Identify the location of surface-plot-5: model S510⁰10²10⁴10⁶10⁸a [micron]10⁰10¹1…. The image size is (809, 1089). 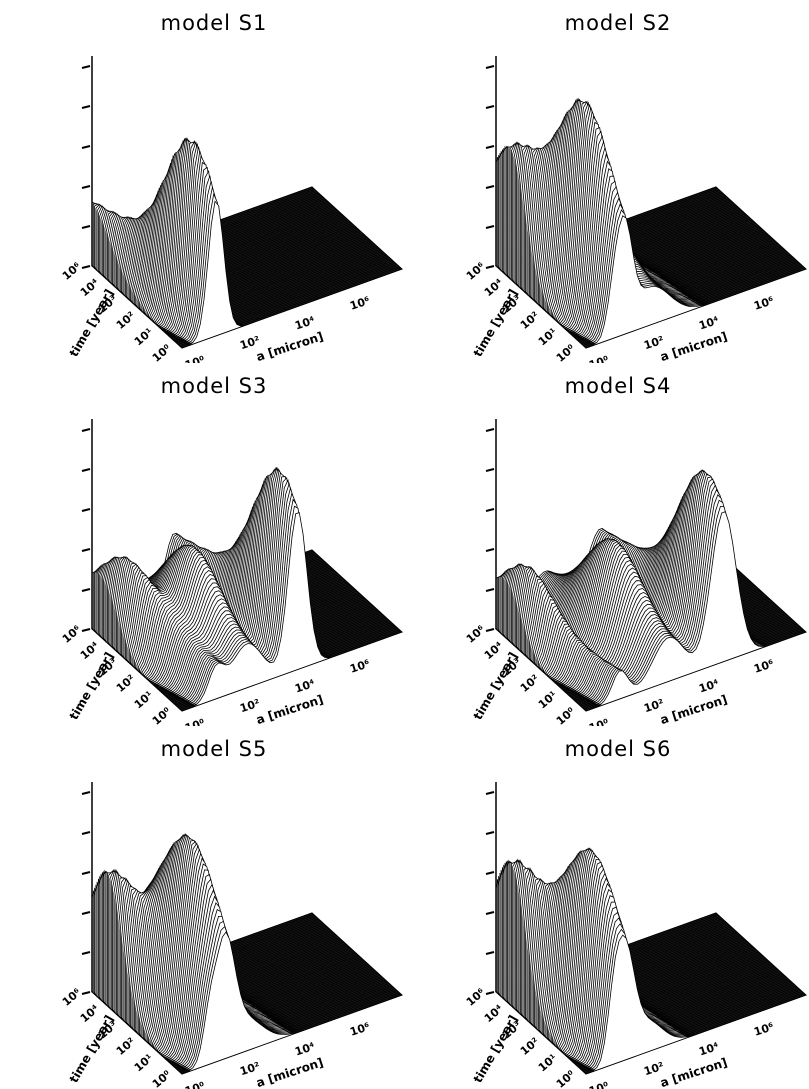
(232, 913).